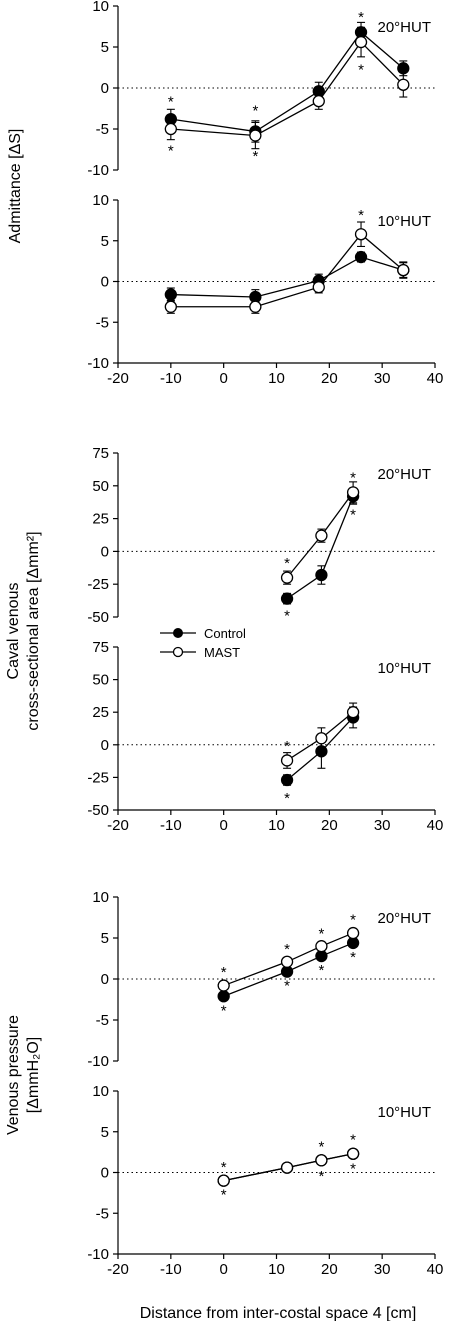 The image size is (474, 1321). Describe the element at coordinates (435, 1269) in the screenshot. I see `x-tick-label: 40` at that location.